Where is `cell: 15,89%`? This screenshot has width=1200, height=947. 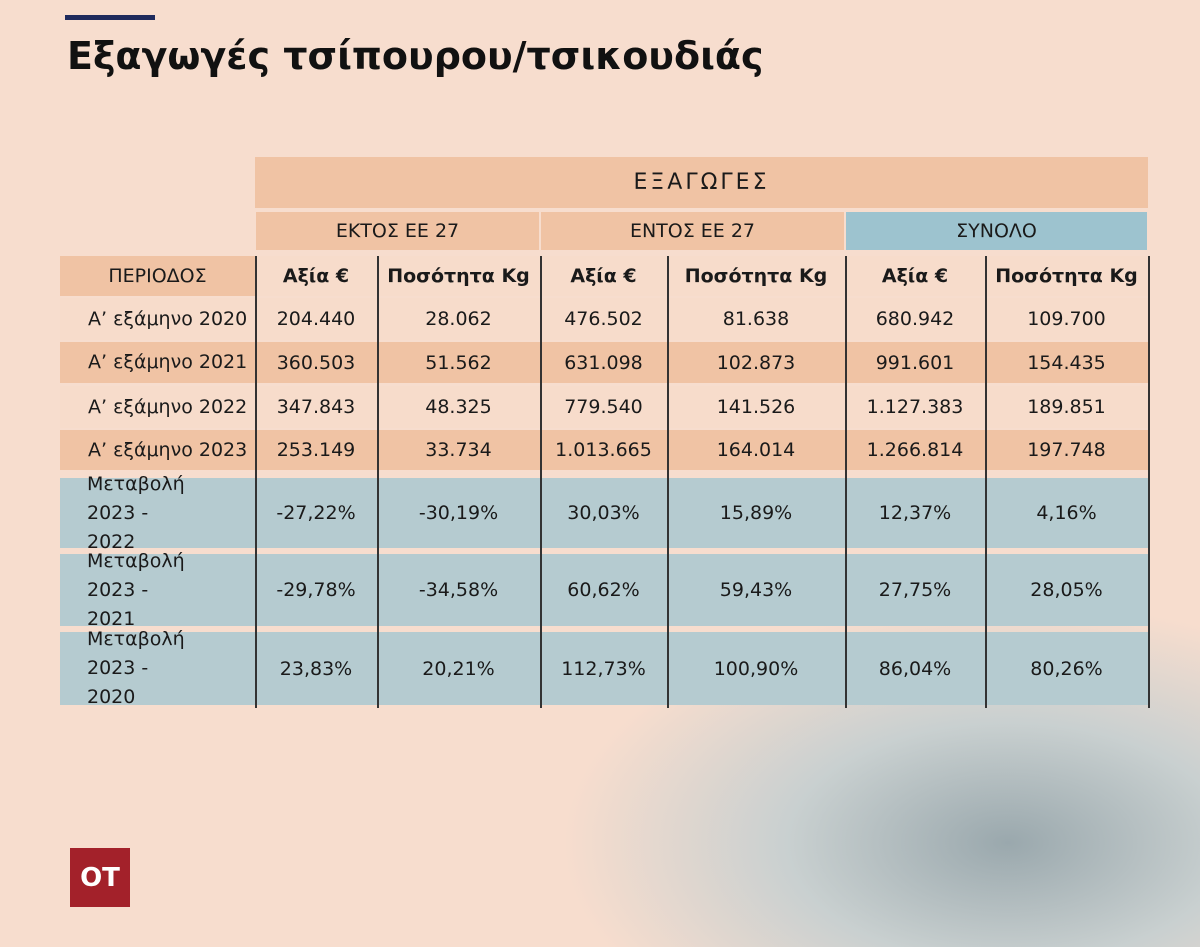
cell: 15,89% is located at coordinates (756, 513).